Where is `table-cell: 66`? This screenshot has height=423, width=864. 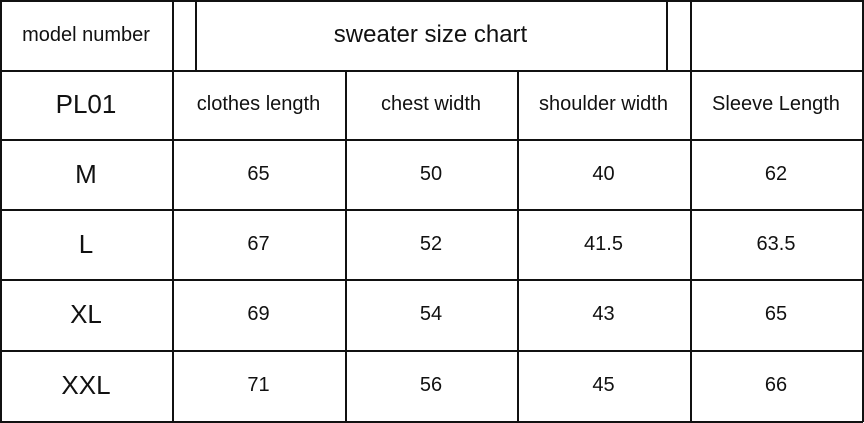
table-cell: 66 is located at coordinates (776, 385).